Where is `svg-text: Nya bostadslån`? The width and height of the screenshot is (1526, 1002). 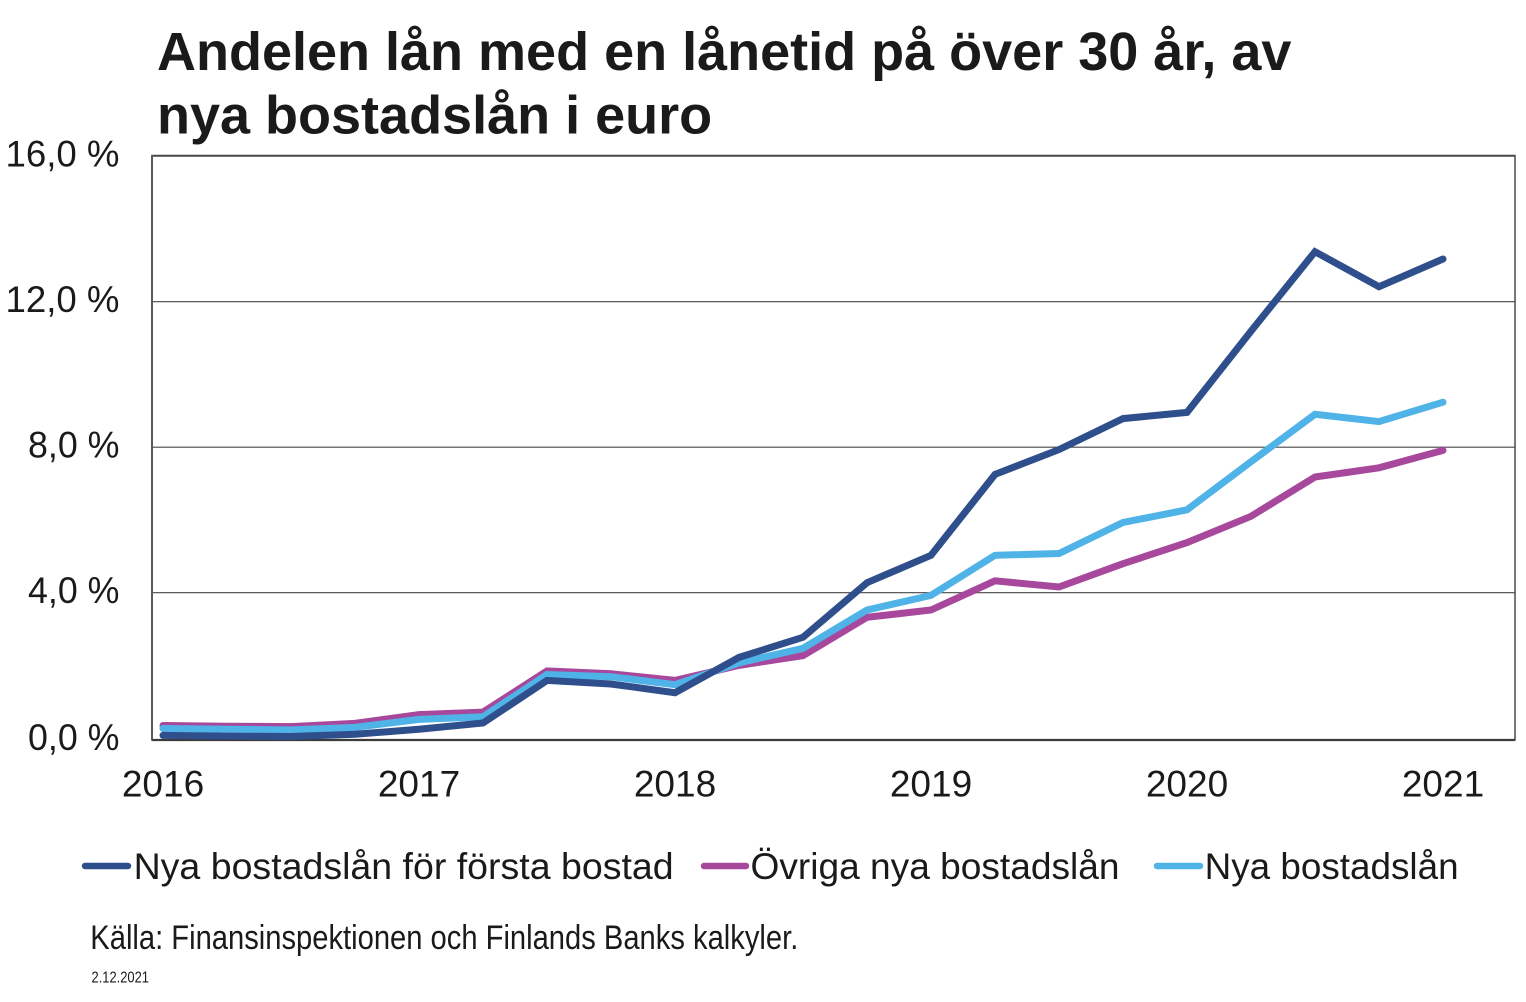 svg-text: Nya bostadslån is located at coordinates (1332, 866).